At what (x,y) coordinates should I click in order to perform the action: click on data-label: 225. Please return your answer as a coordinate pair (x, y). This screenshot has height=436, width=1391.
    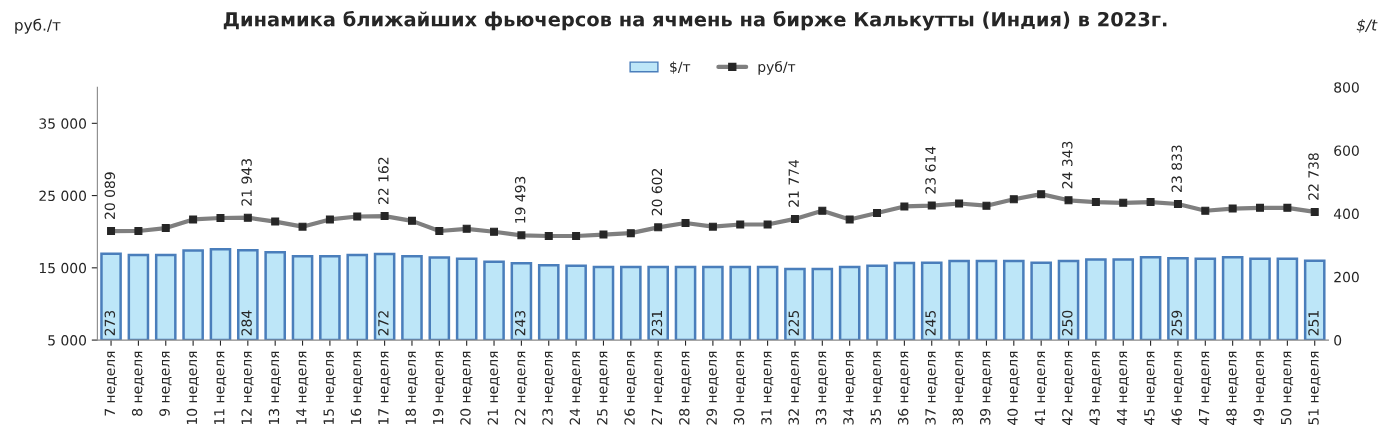
    Looking at the image, I should click on (793, 323).